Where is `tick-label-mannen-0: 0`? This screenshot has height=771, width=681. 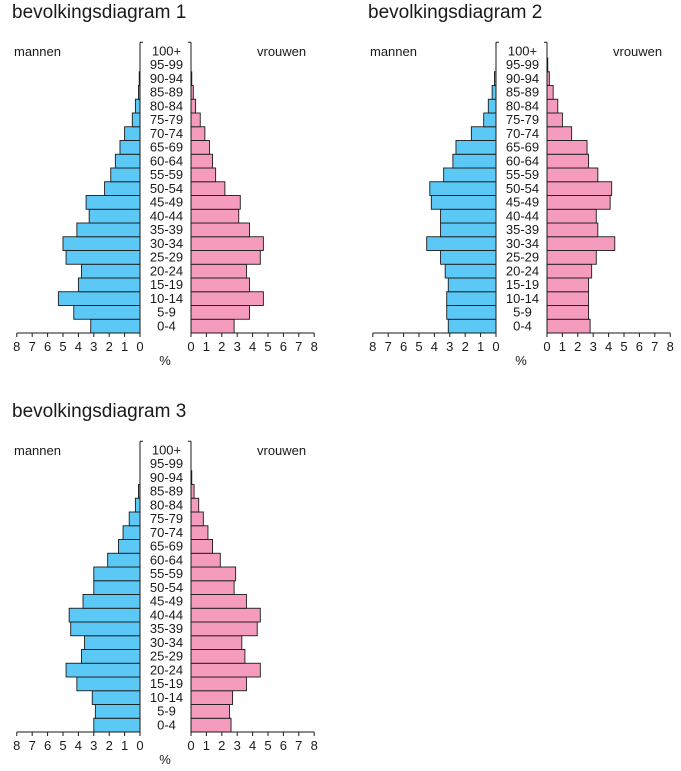 tick-label-mannen-0: 0 is located at coordinates (139, 745).